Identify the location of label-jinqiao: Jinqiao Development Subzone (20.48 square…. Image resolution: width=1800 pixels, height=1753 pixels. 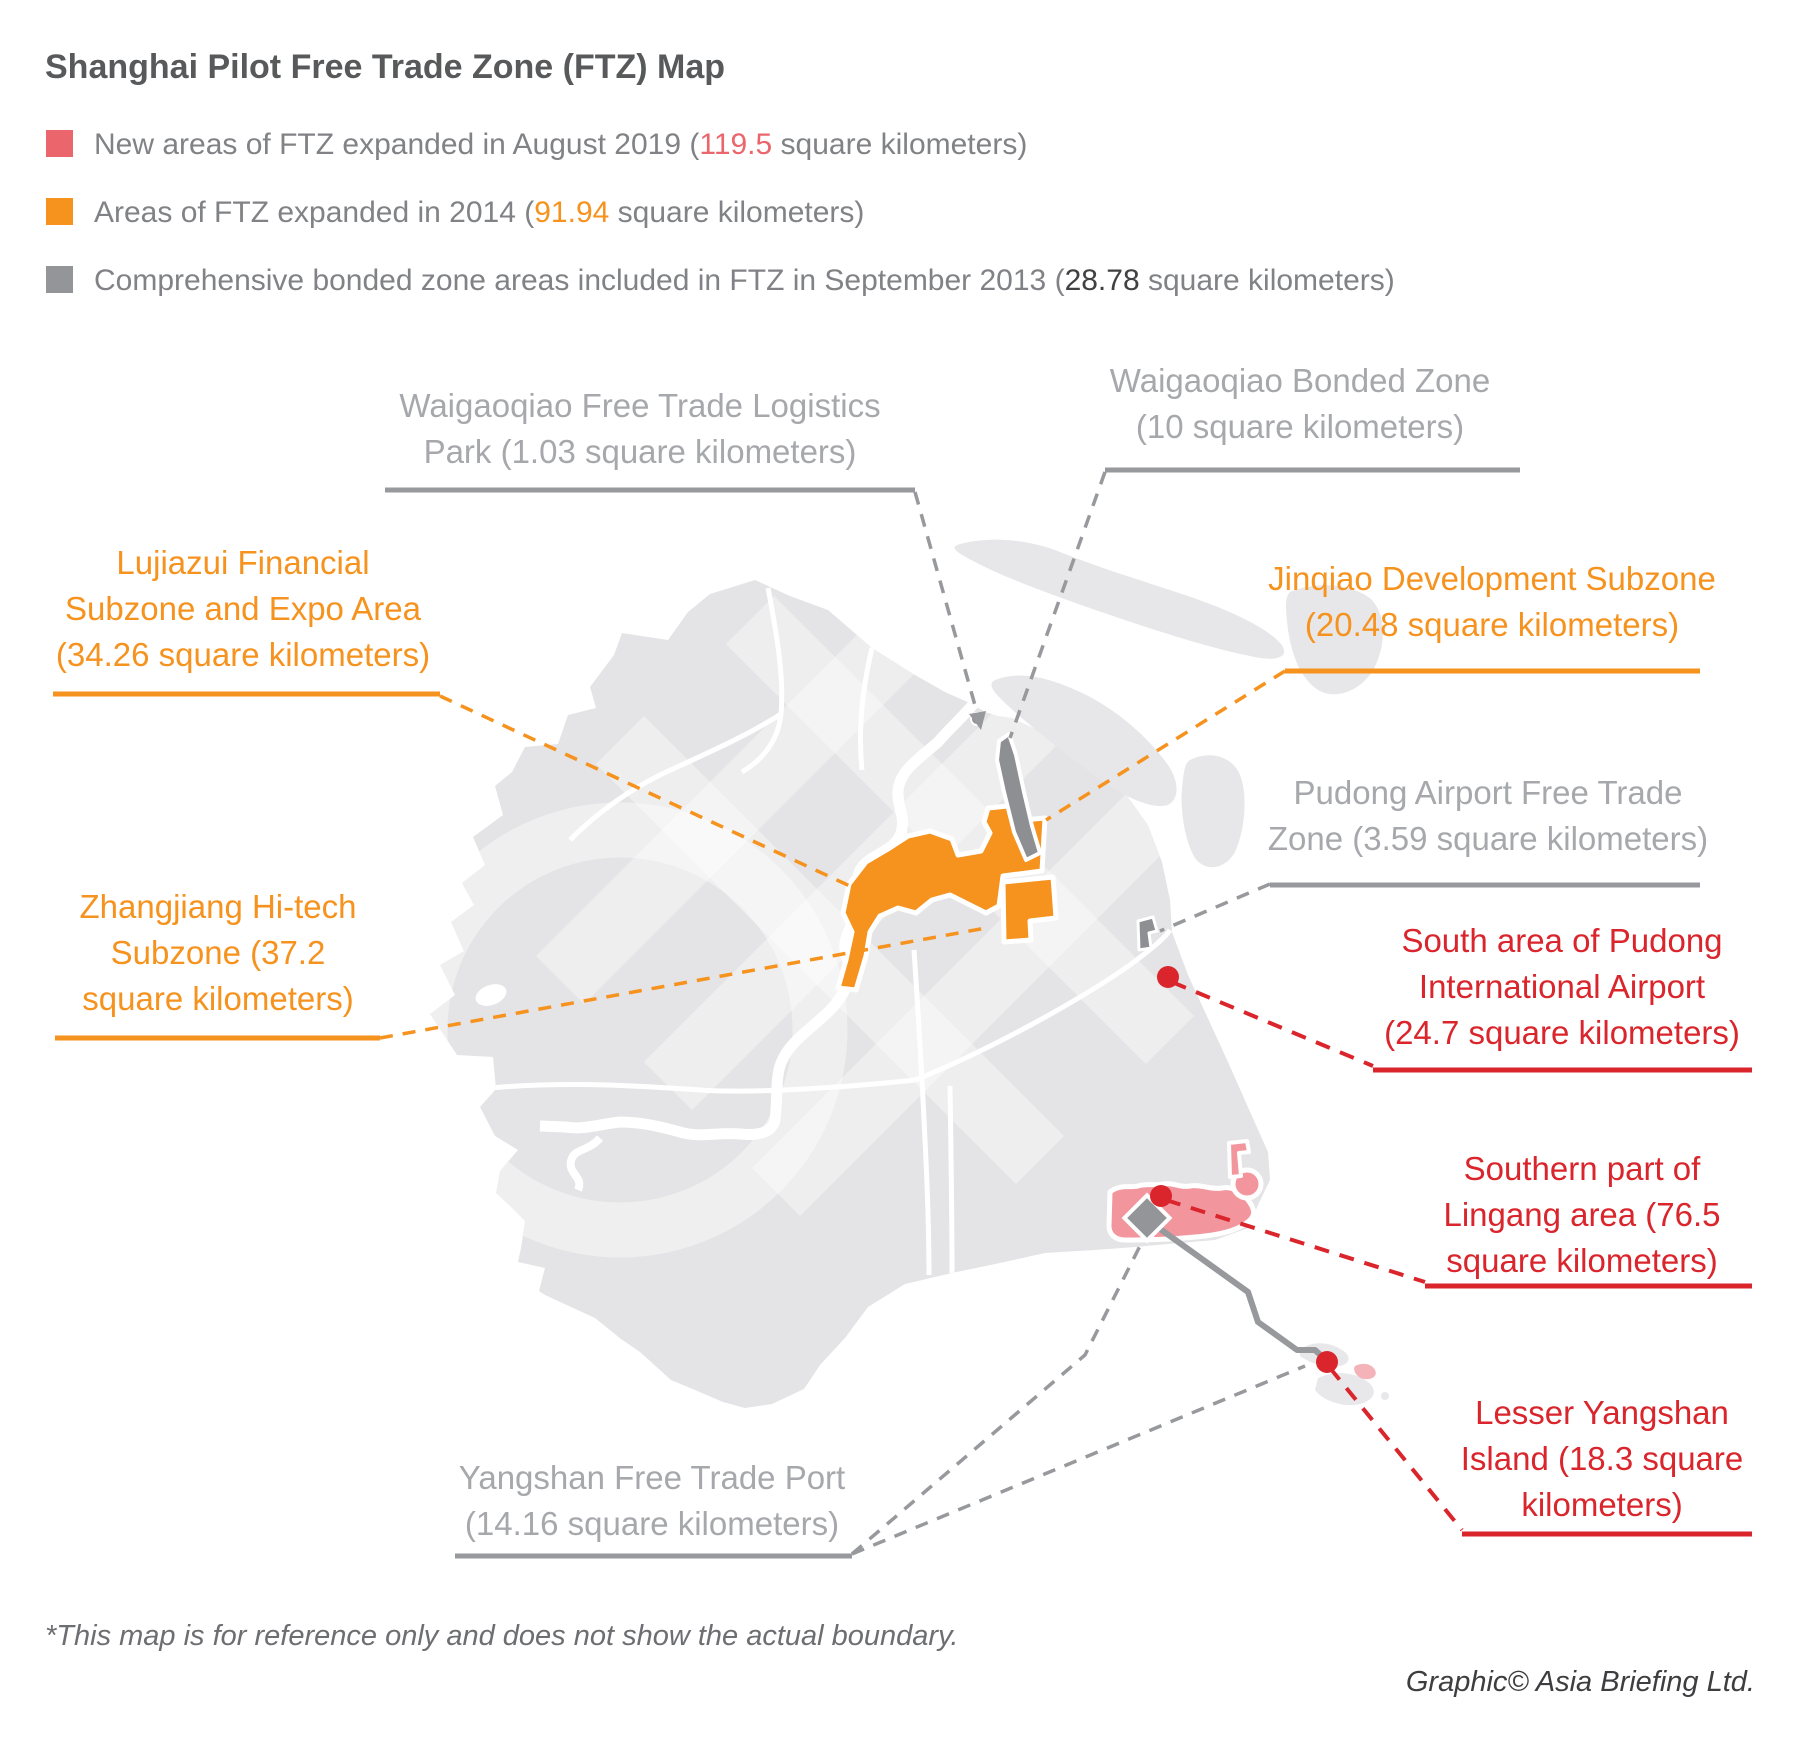
(1492, 601).